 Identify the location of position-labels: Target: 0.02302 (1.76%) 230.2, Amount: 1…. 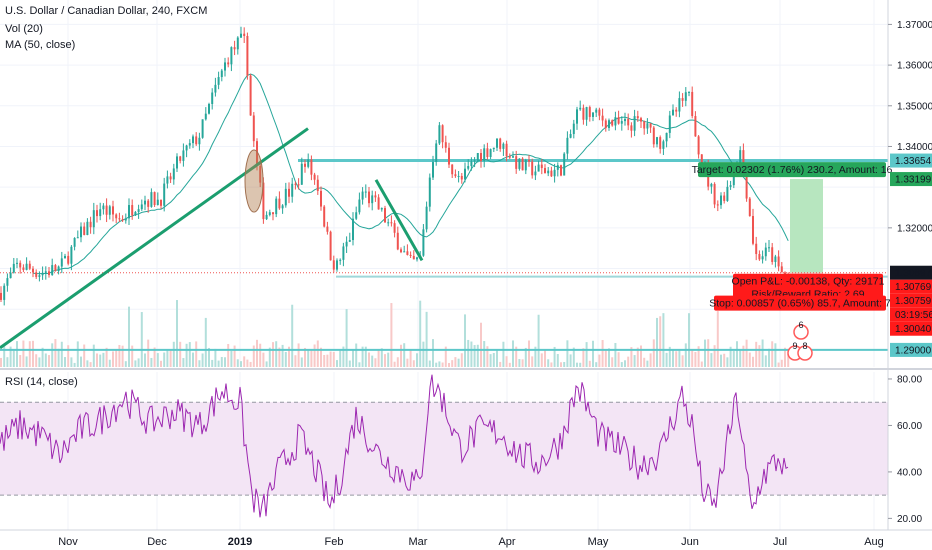
(792, 236).